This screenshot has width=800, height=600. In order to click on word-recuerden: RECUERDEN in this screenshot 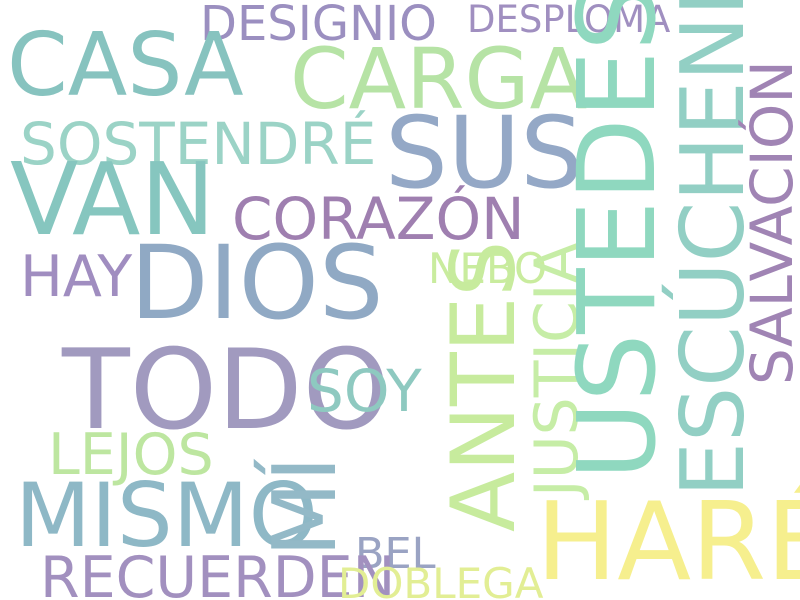, I will do `click(218, 572)`.